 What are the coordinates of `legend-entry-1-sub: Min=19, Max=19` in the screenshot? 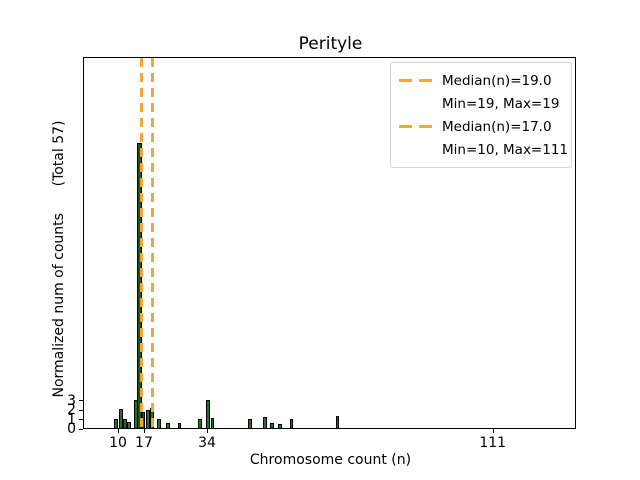 It's located at (481, 103).